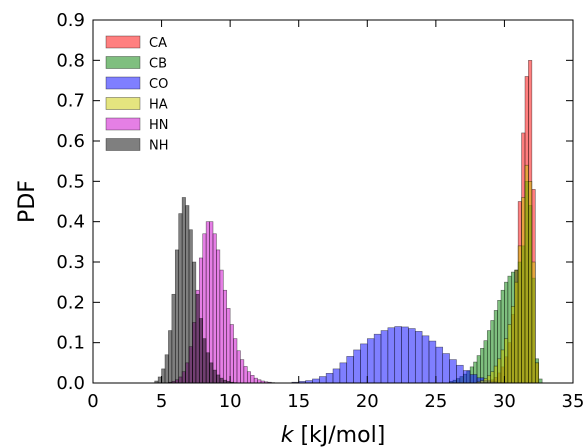 The height and width of the screenshot is (448, 587). Describe the element at coordinates (70, 181) in the screenshot. I see `y-tick-label: 0.5` at that location.